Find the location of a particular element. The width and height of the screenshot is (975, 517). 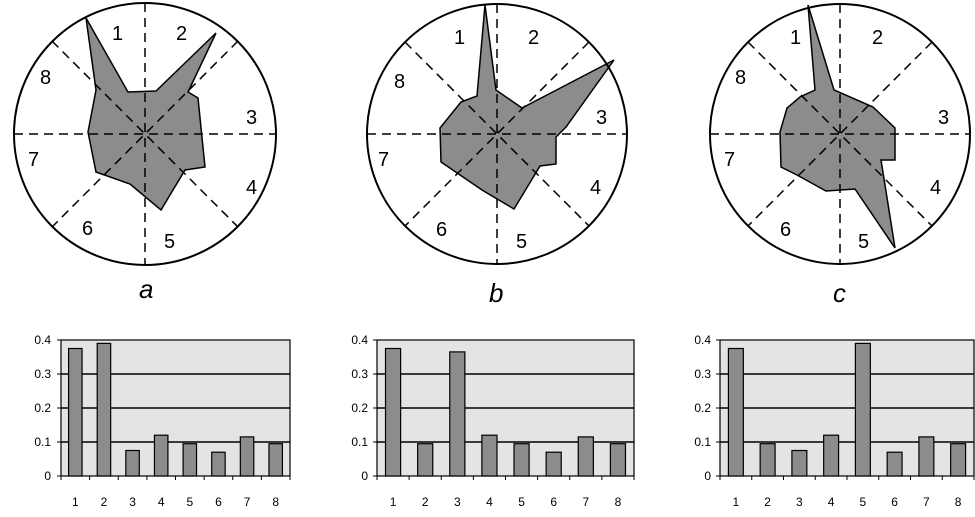

bar-chart-b-category-label: 5 is located at coordinates (521, 502).